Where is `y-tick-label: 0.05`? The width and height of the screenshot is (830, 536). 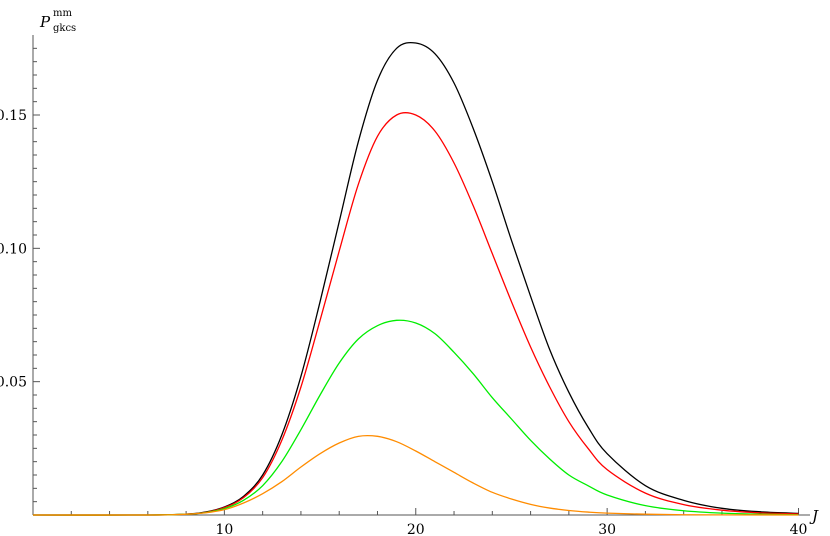
y-tick-label: 0.05 is located at coordinates (13, 383).